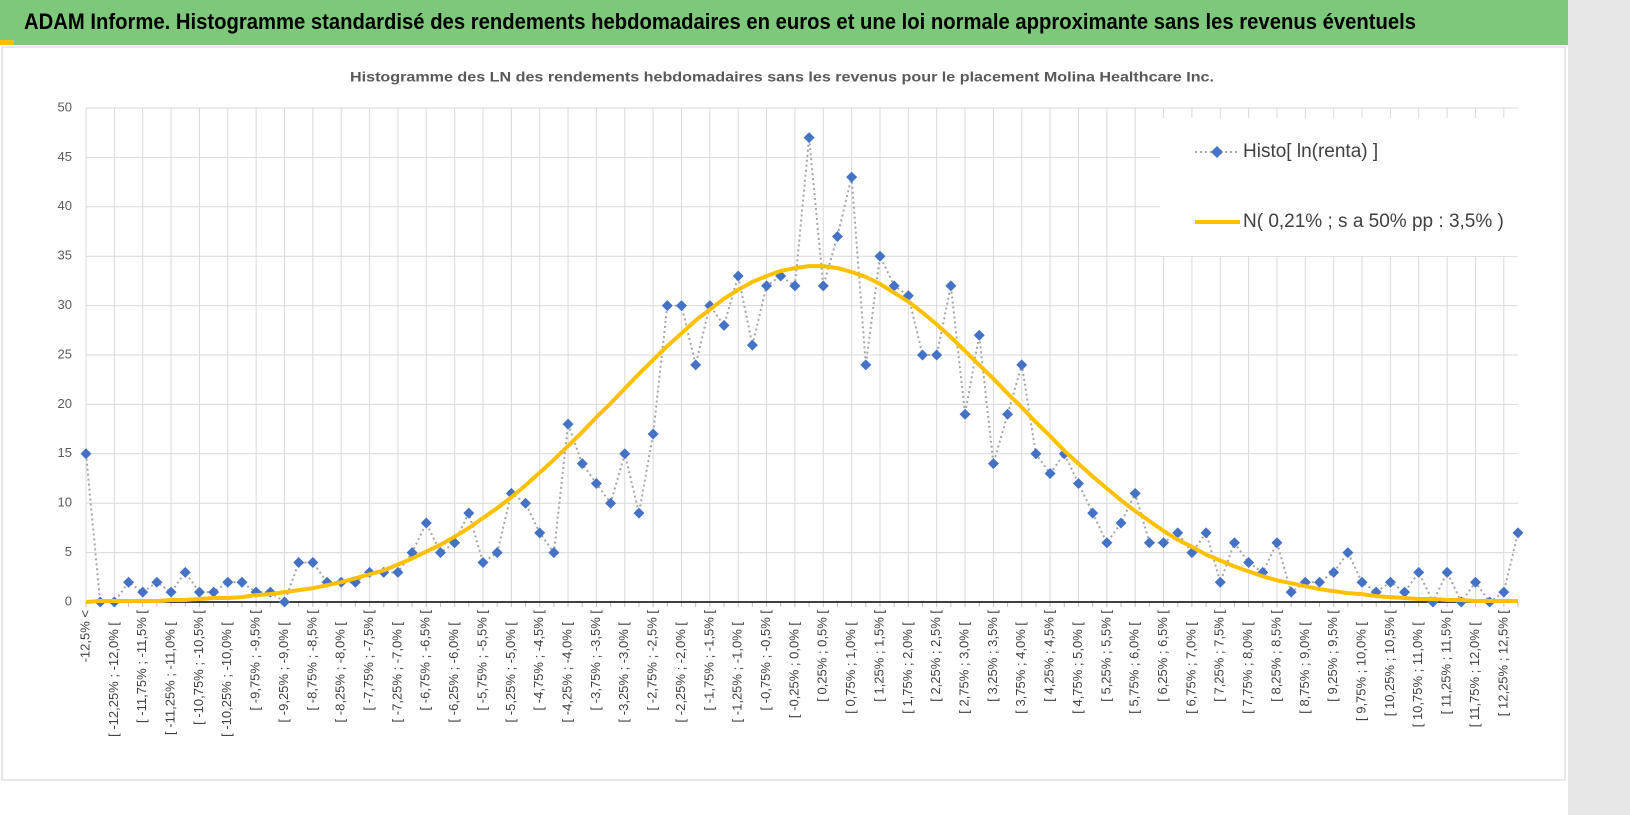  Describe the element at coordinates (1446, 662) in the screenshot. I see `x-tick-label: [ 11,25% ; 11,5% [` at that location.